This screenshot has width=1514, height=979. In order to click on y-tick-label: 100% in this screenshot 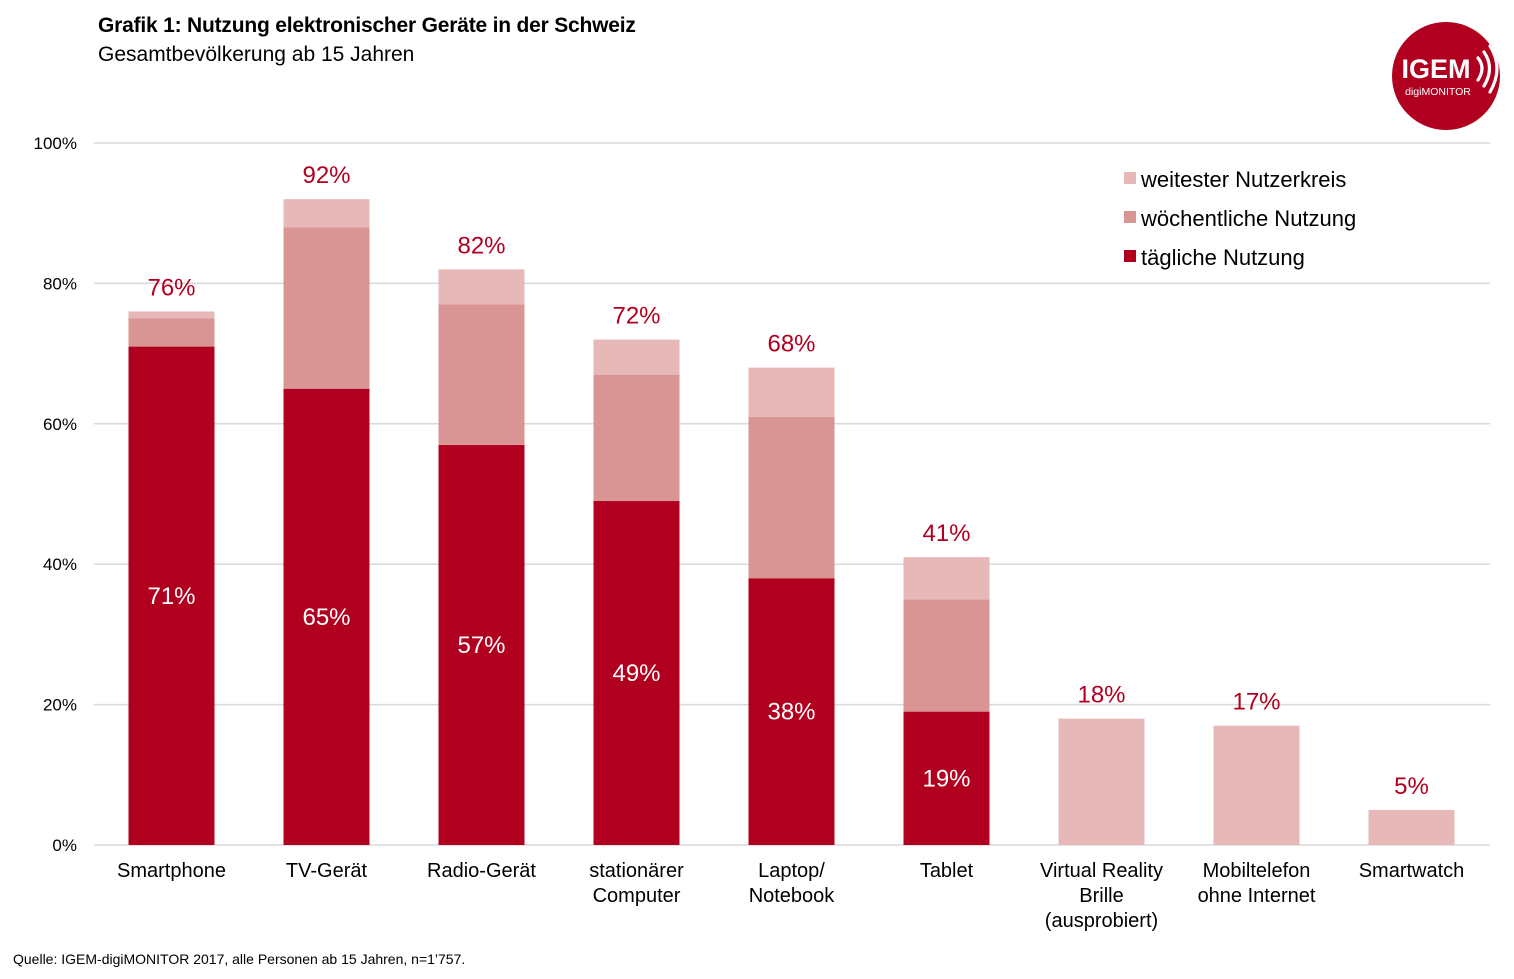, I will do `click(55, 143)`.